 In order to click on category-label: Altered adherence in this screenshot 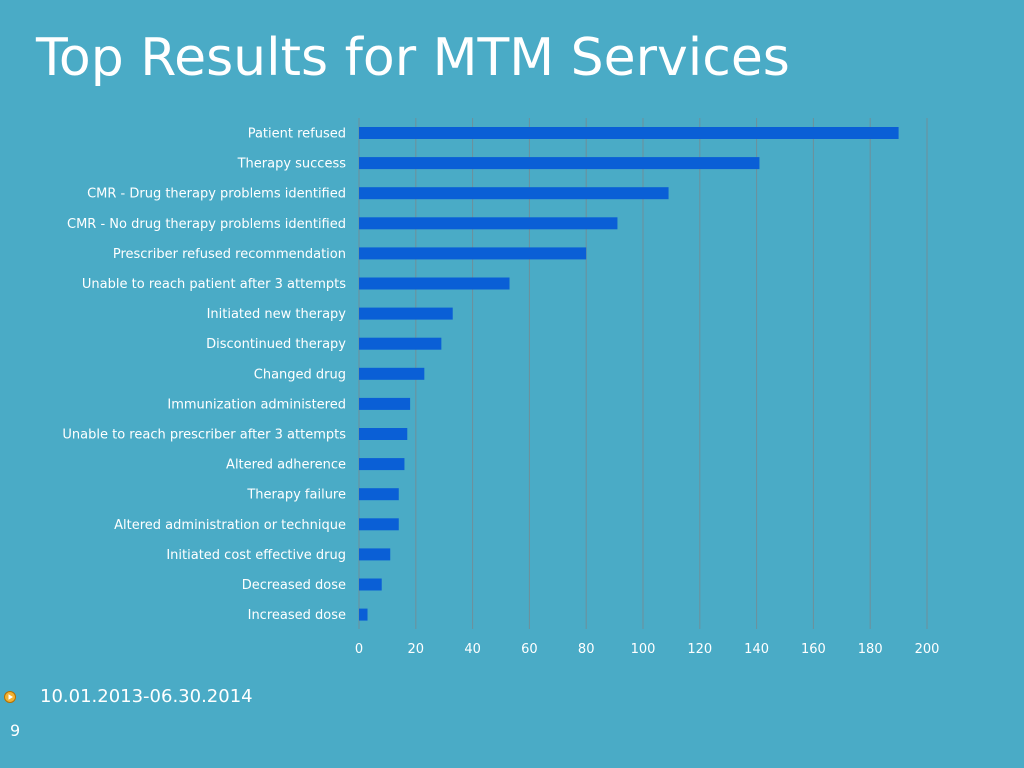, I will do `click(286, 465)`.